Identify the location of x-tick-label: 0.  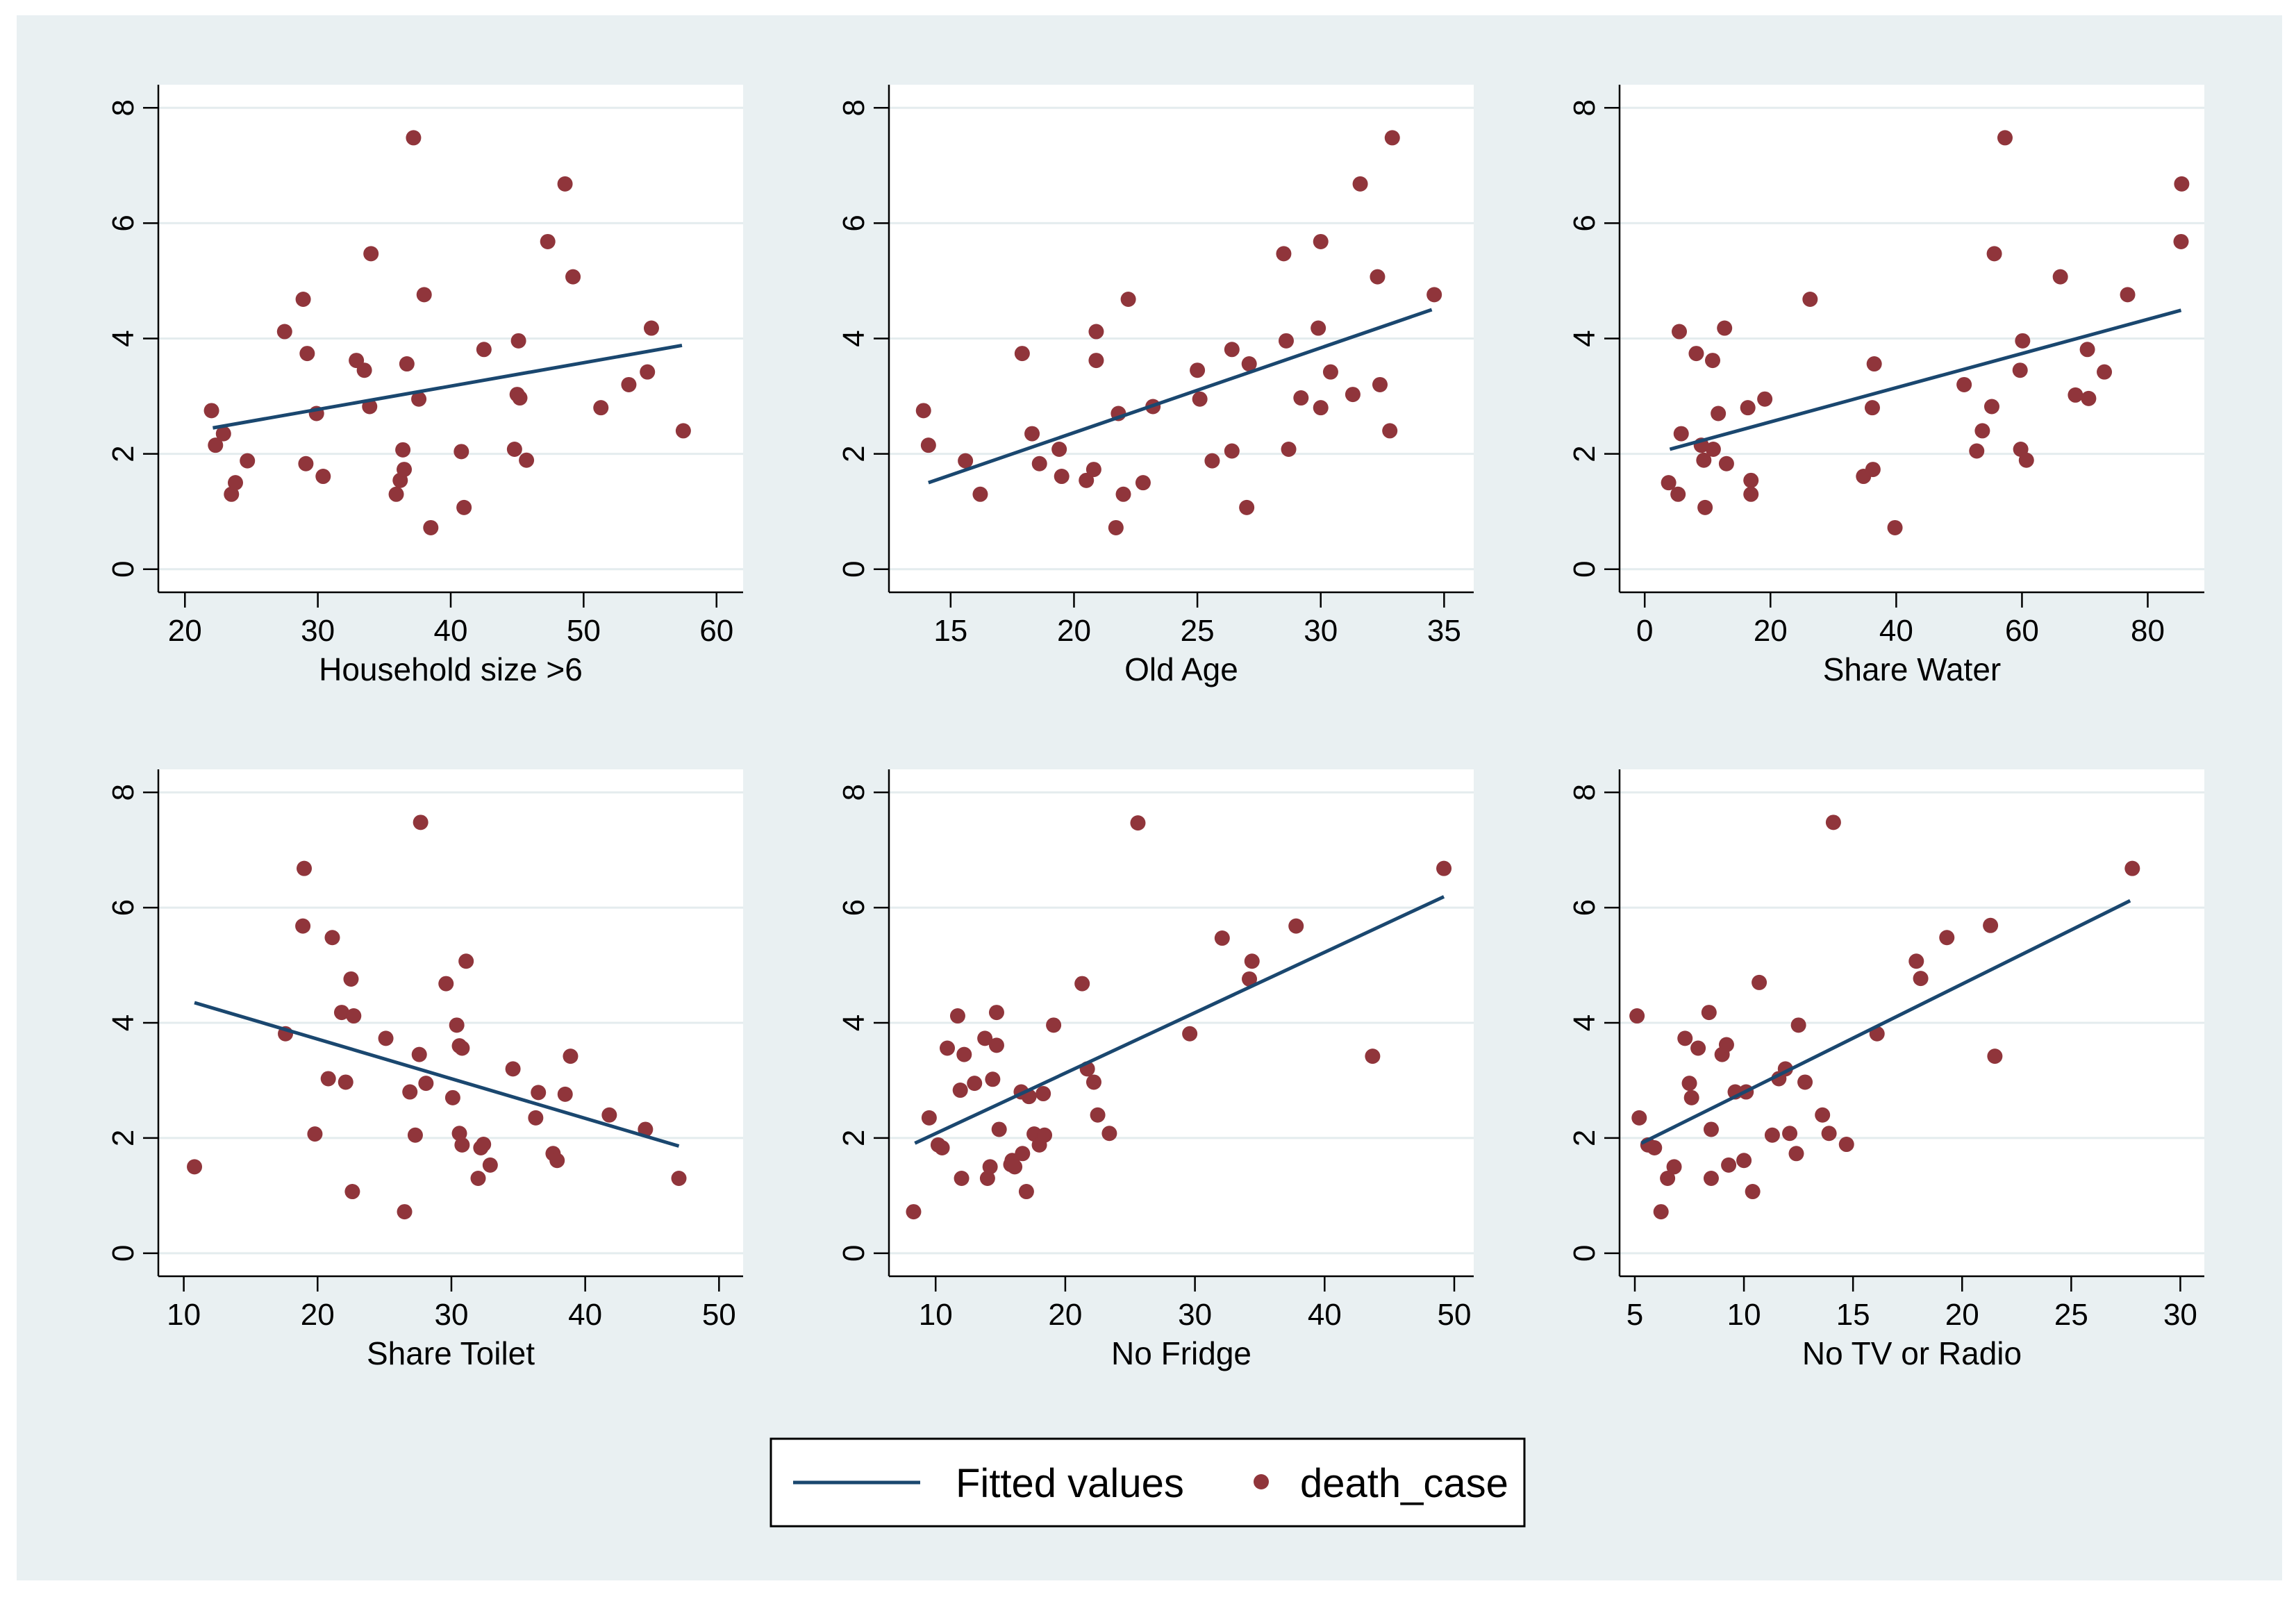
(1645, 631).